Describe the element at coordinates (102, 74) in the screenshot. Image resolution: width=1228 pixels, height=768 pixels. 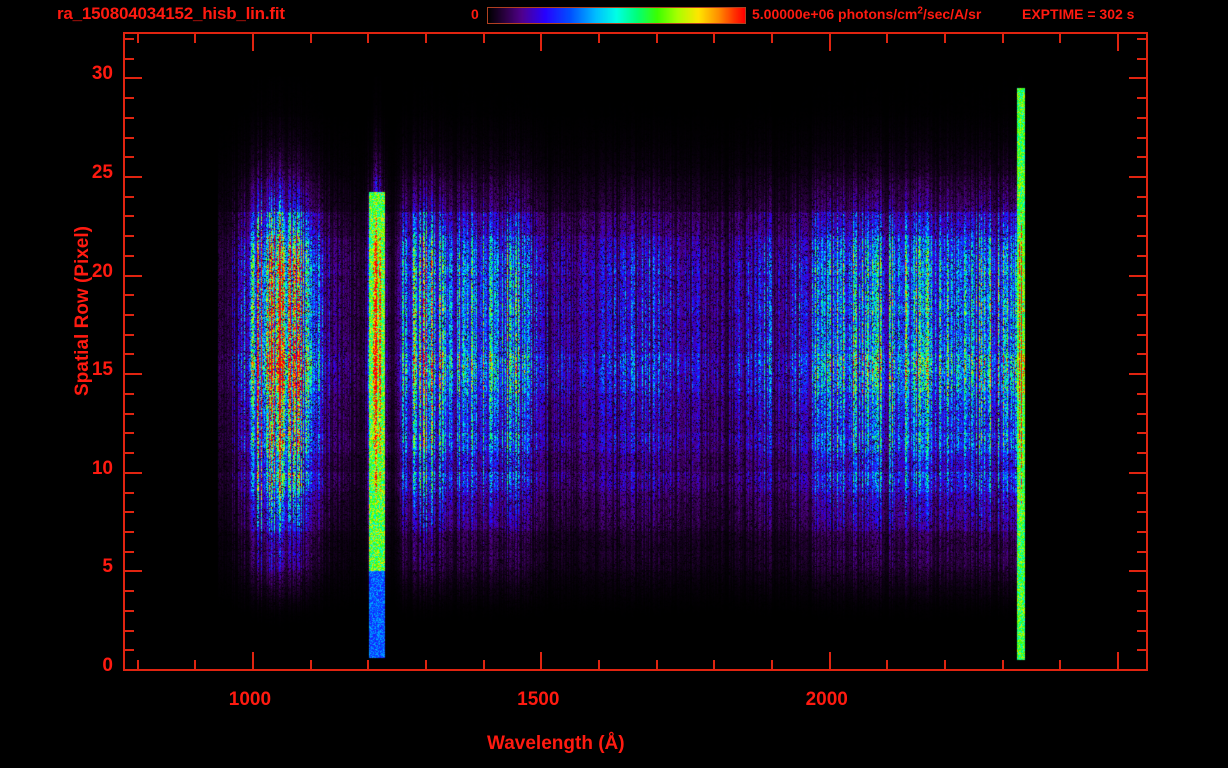
I see `y-tick-label: 30` at that location.